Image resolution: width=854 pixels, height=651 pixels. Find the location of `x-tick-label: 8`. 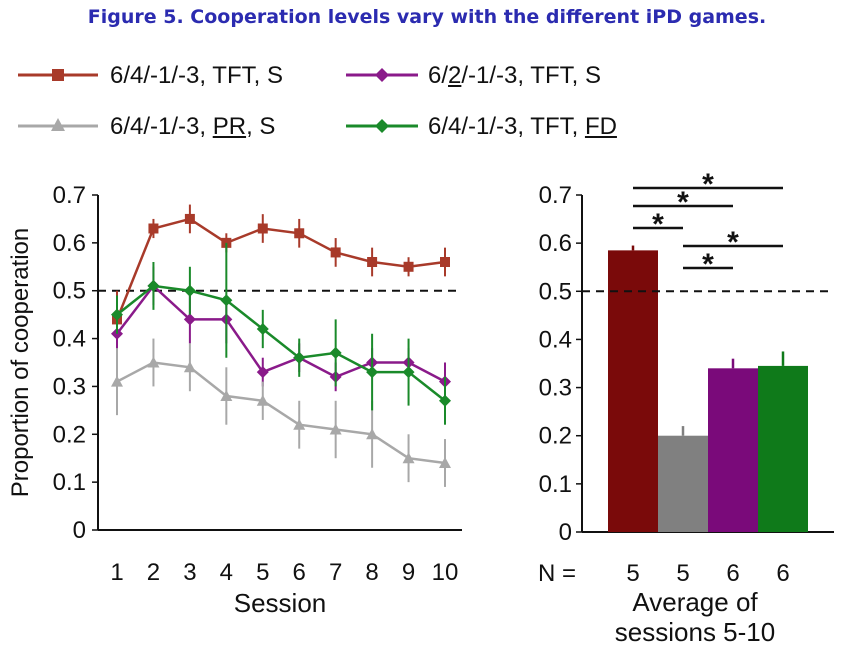

x-tick-label: 8 is located at coordinates (371, 572).